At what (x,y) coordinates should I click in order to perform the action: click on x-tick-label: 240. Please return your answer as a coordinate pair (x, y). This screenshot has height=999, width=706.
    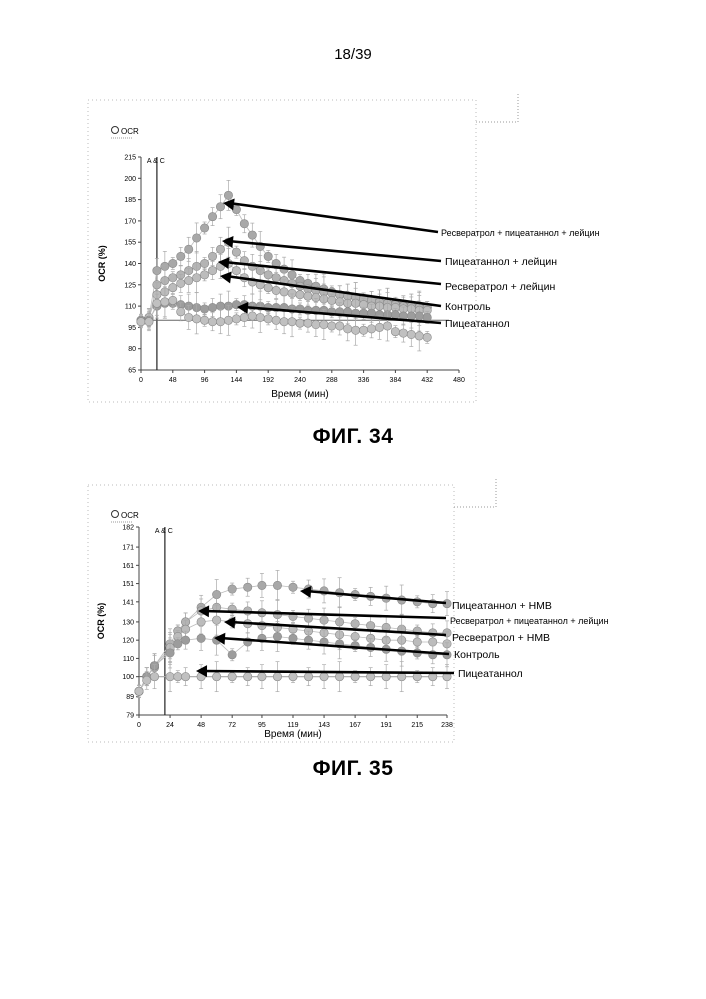
    Looking at the image, I should click on (300, 380).